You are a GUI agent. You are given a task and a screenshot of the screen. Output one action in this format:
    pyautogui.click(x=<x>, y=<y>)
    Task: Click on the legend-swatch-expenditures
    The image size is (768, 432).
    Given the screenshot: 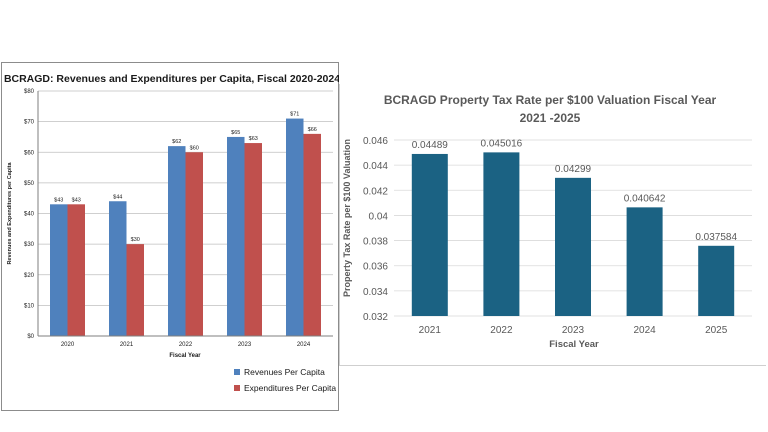 What is the action you would take?
    pyautogui.click(x=237, y=388)
    